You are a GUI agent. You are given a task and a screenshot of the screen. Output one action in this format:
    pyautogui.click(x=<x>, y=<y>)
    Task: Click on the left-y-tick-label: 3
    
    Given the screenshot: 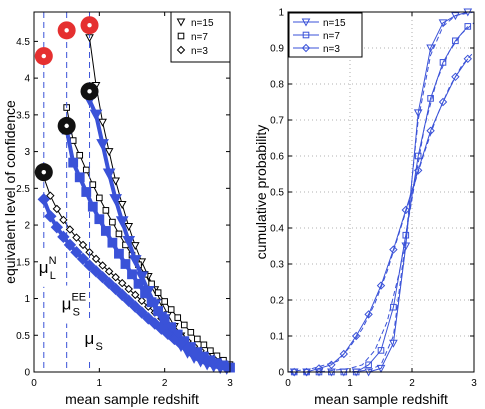 What is the action you would take?
    pyautogui.click(x=27, y=152)
    